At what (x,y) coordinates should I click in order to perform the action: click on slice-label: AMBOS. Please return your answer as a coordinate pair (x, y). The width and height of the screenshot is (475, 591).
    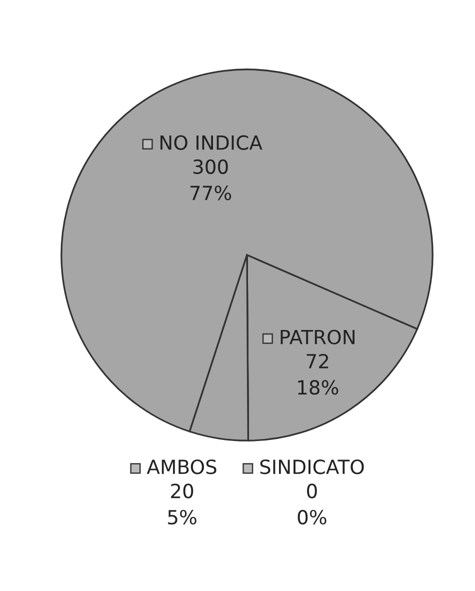
    Looking at the image, I should click on (181, 467).